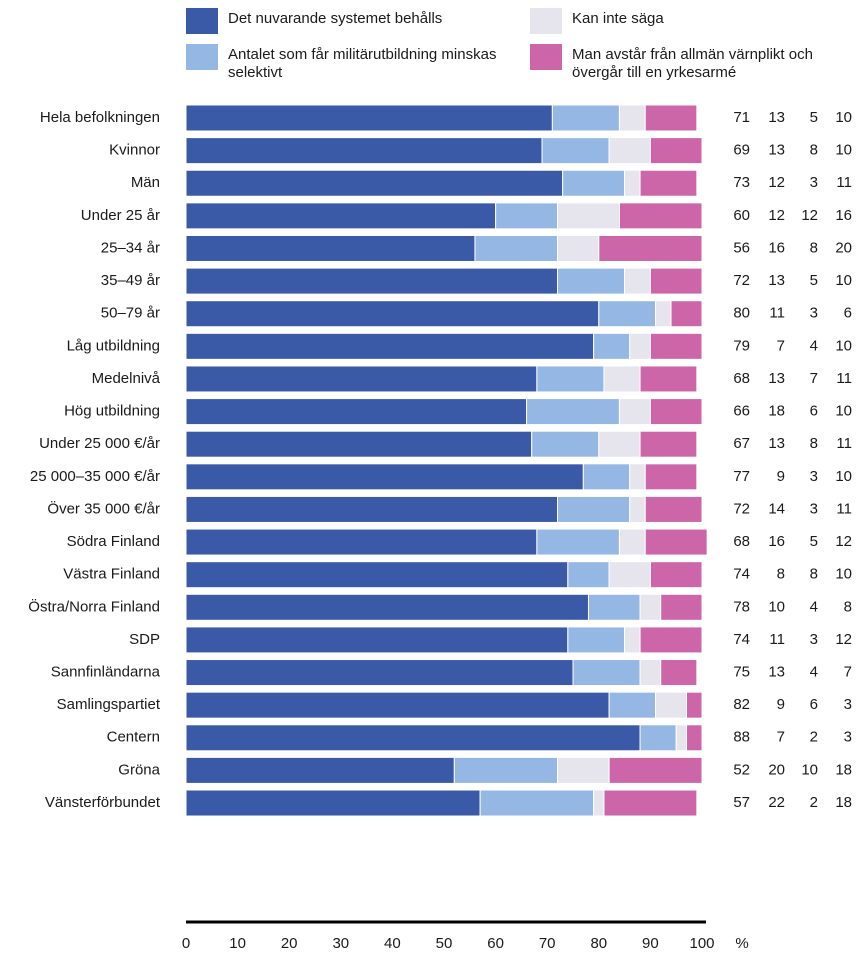 The width and height of the screenshot is (865, 964). I want to click on x-axis-label: %, so click(741, 943).